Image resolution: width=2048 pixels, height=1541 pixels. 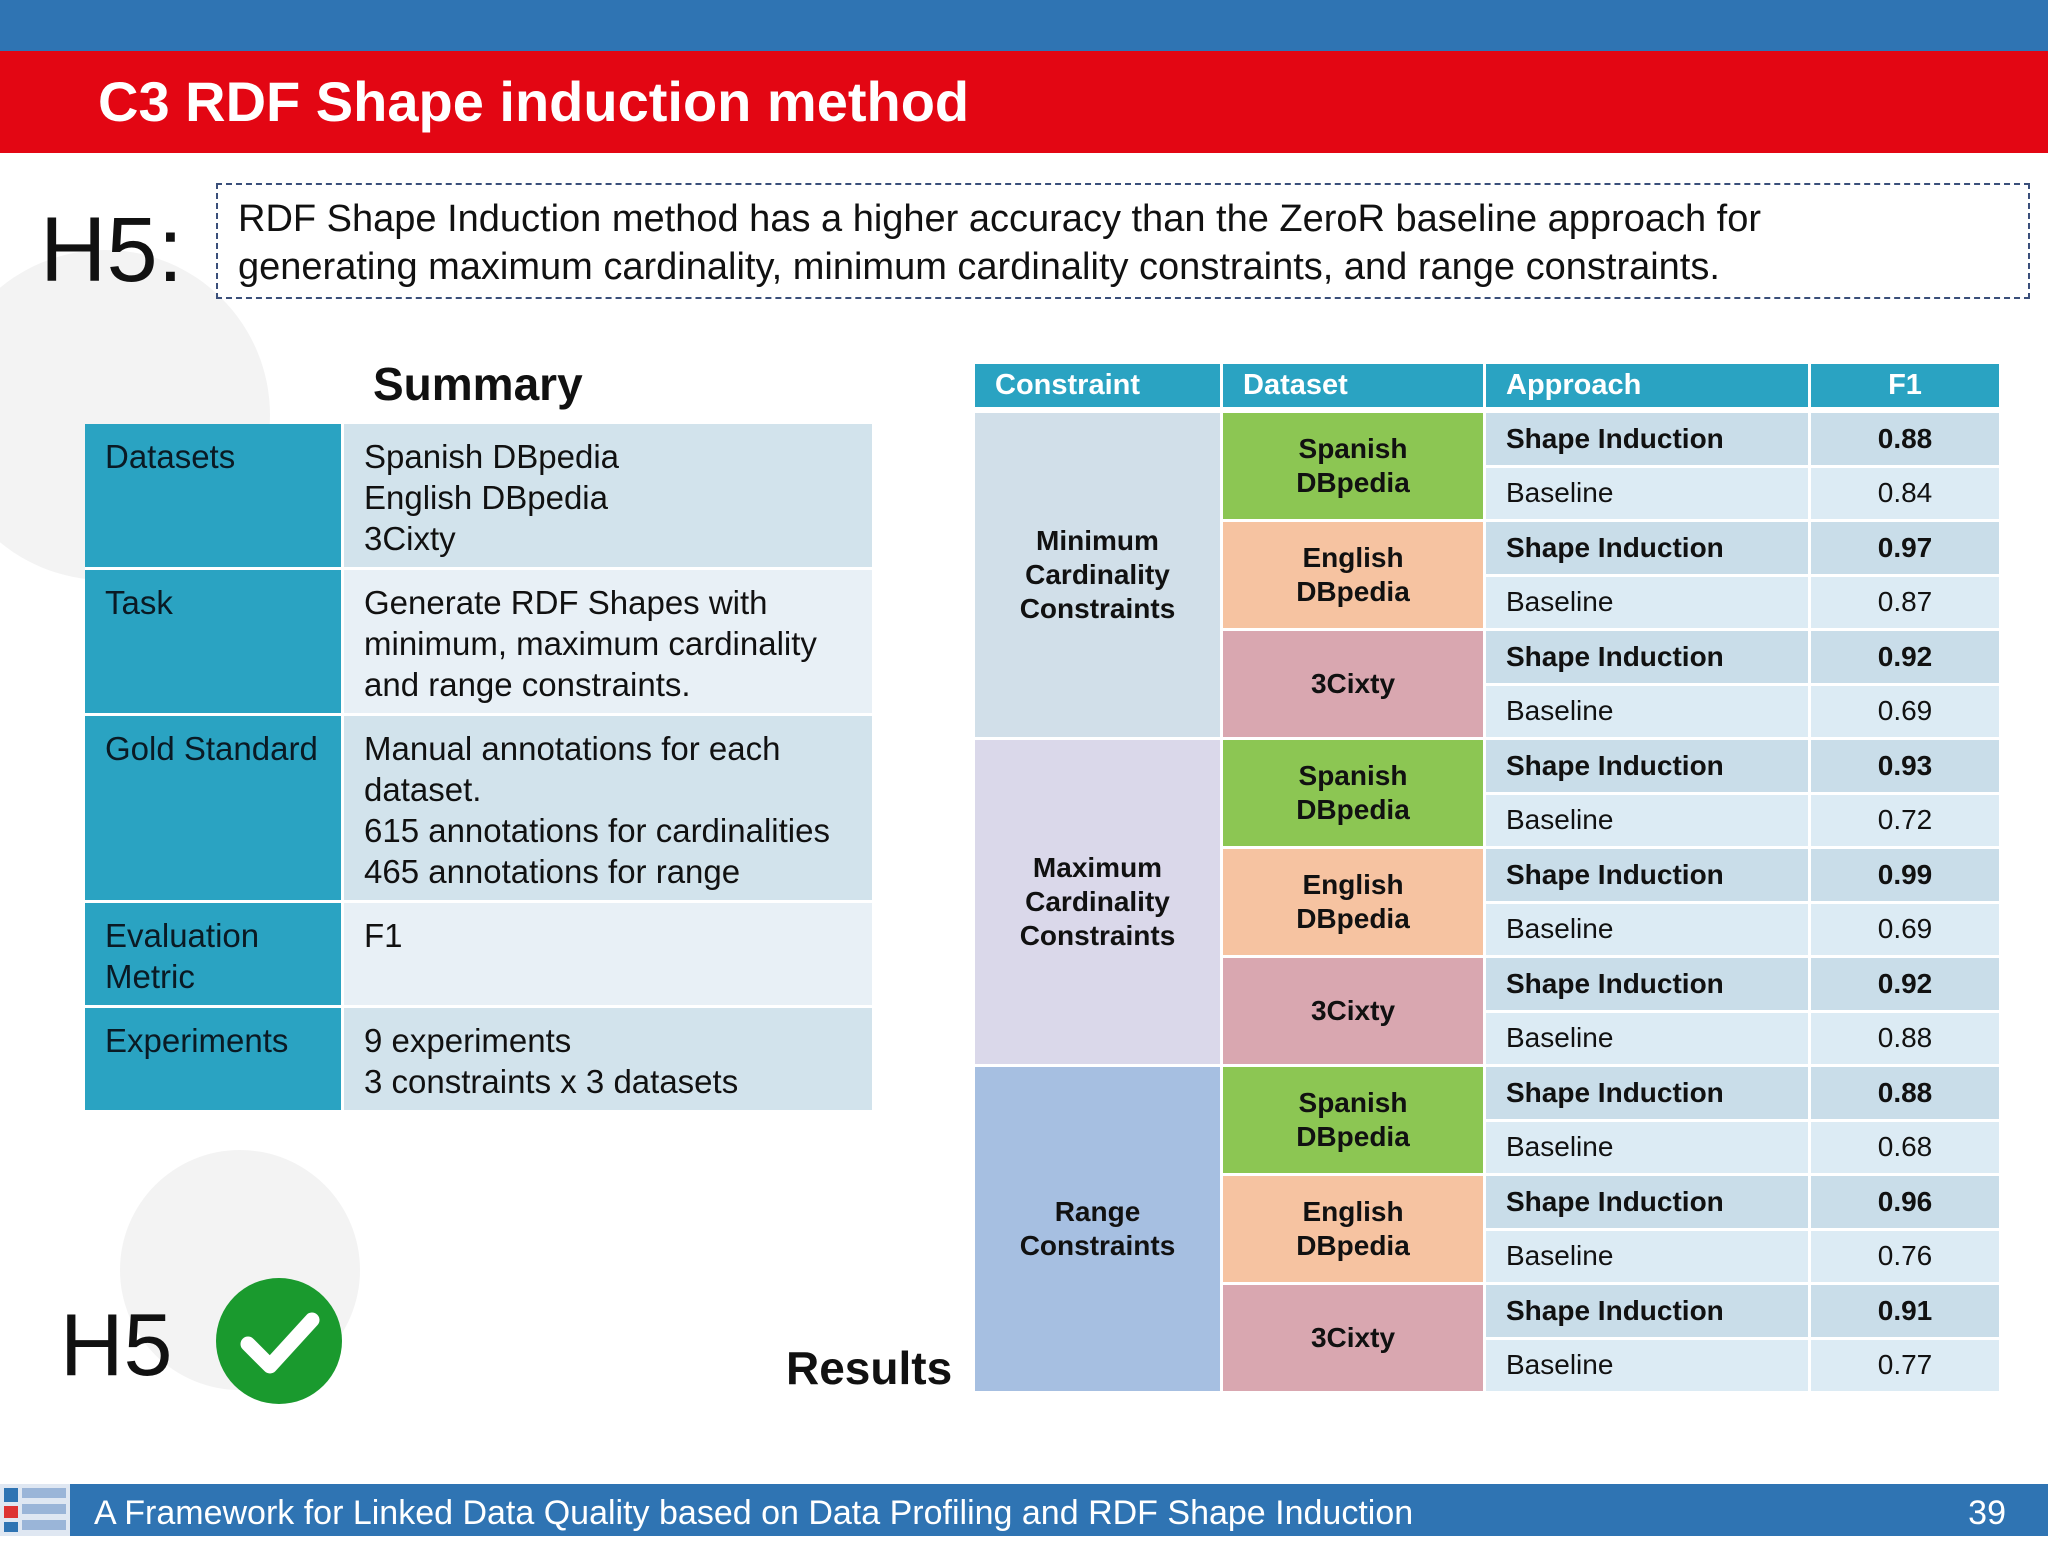 I want to click on summary-title: Summary, so click(x=478, y=384).